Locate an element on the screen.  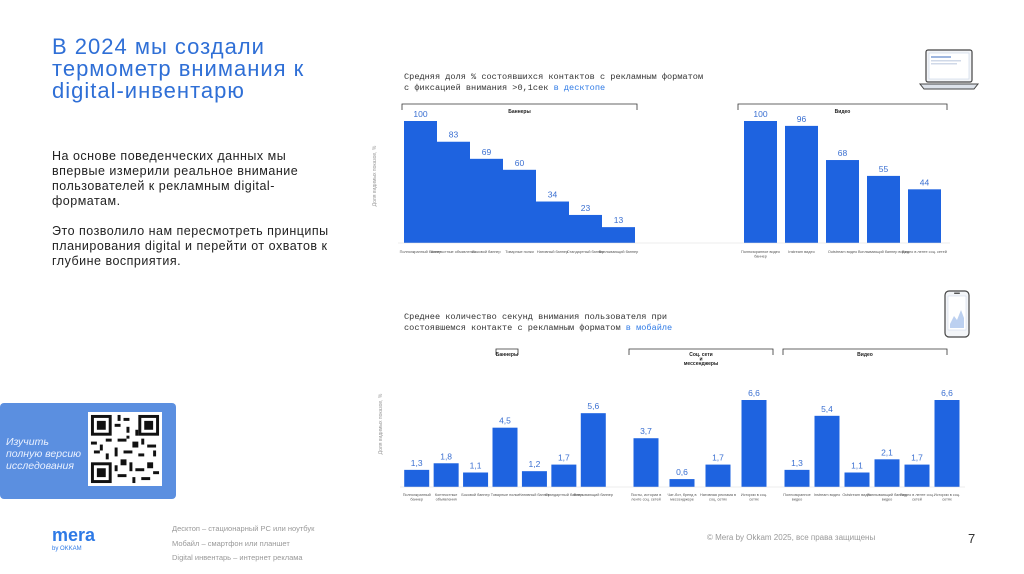
chart1-category-label: Instream видео is located at coordinates (801, 252).